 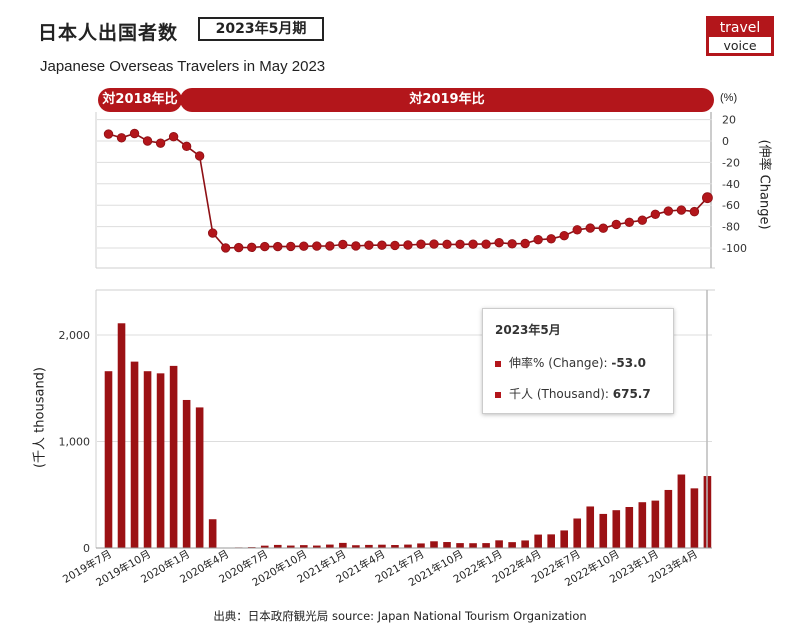 I want to click on band-vs-2019: 対2019年比, so click(x=447, y=100).